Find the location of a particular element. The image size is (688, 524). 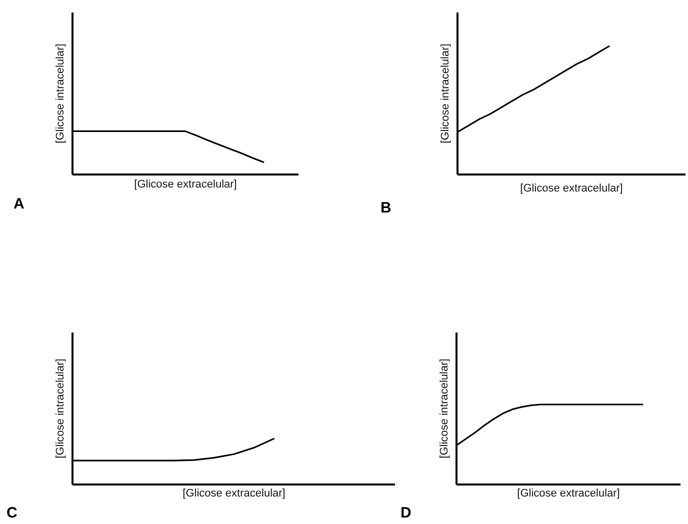

text: B is located at coordinates (386, 208).